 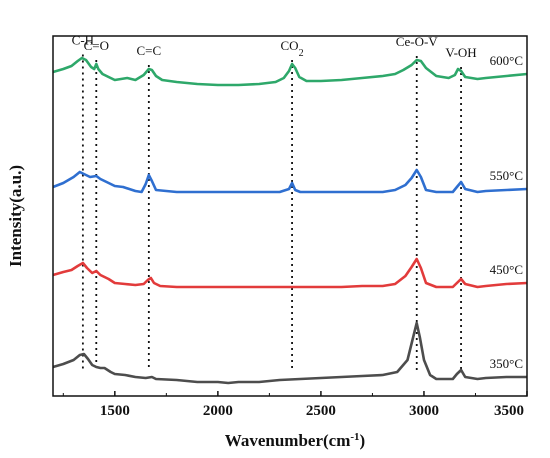 What do you see at coordinates (509, 411) in the screenshot?
I see `x-tick-label: 3500` at bounding box center [509, 411].